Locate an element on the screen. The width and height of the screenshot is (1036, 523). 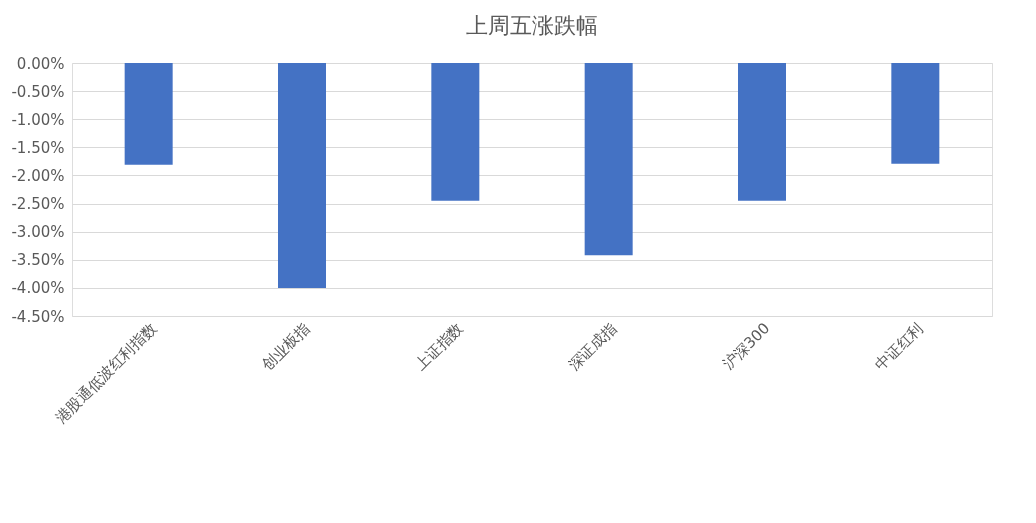
x-tick-label: 中证红利 is located at coordinates (899, 347).